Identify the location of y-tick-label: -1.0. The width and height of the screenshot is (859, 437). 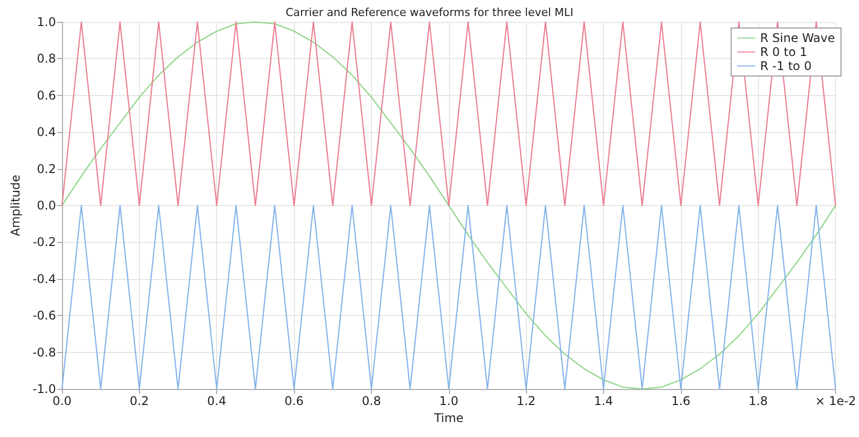
(44, 389).